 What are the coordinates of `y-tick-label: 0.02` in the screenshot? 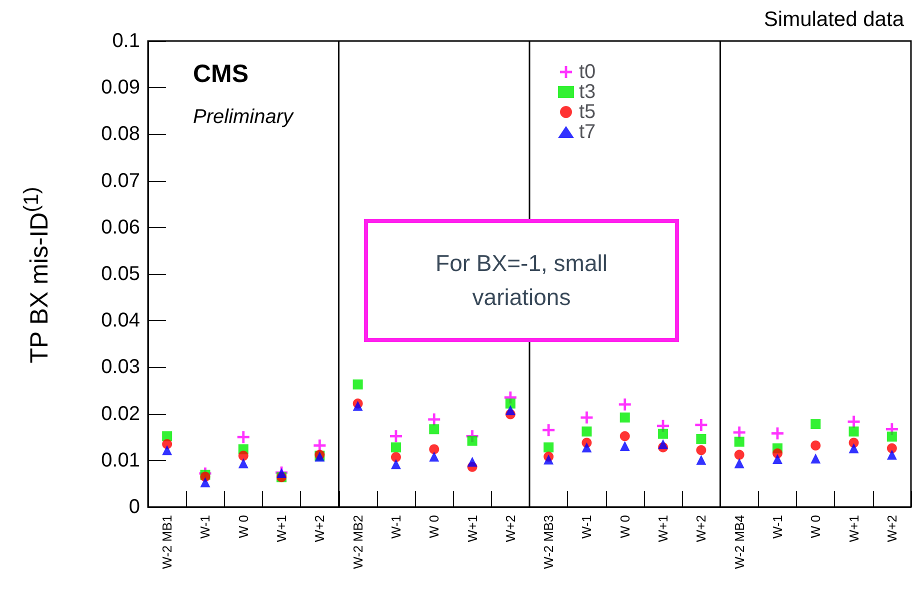 It's located at (120, 413).